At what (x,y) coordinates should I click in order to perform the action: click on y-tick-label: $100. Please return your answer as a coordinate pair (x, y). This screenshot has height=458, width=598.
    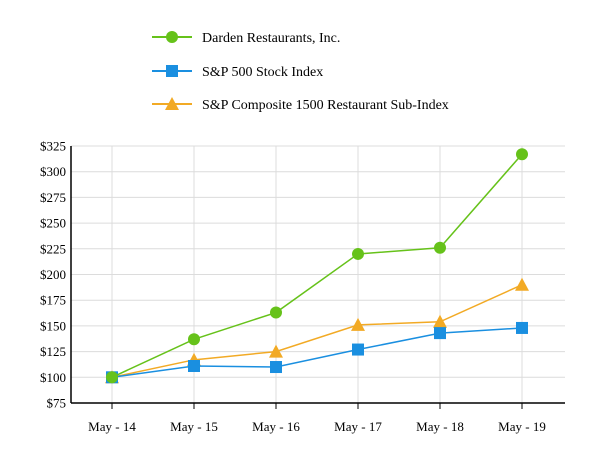
    Looking at the image, I should click on (53, 377).